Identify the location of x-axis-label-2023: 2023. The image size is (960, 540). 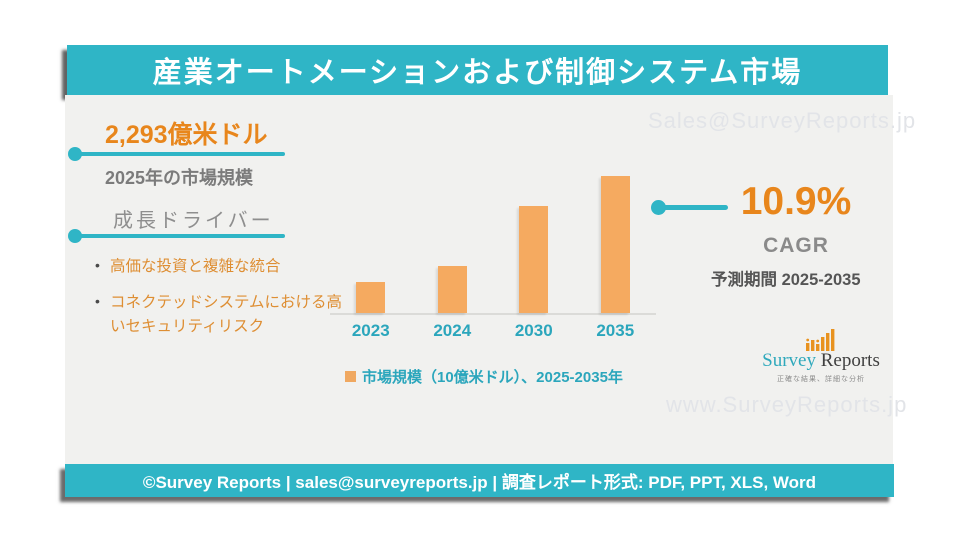
(370, 330).